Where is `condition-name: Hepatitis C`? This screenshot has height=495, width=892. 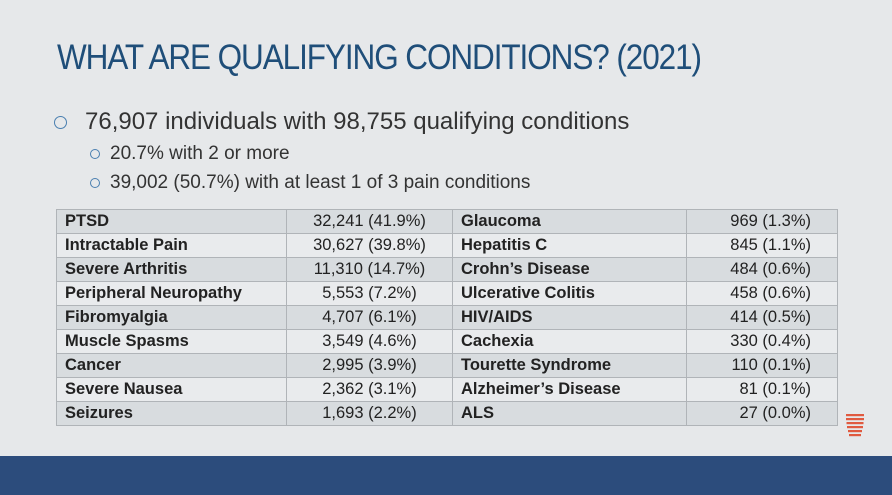
condition-name: Hepatitis C is located at coordinates (569, 245).